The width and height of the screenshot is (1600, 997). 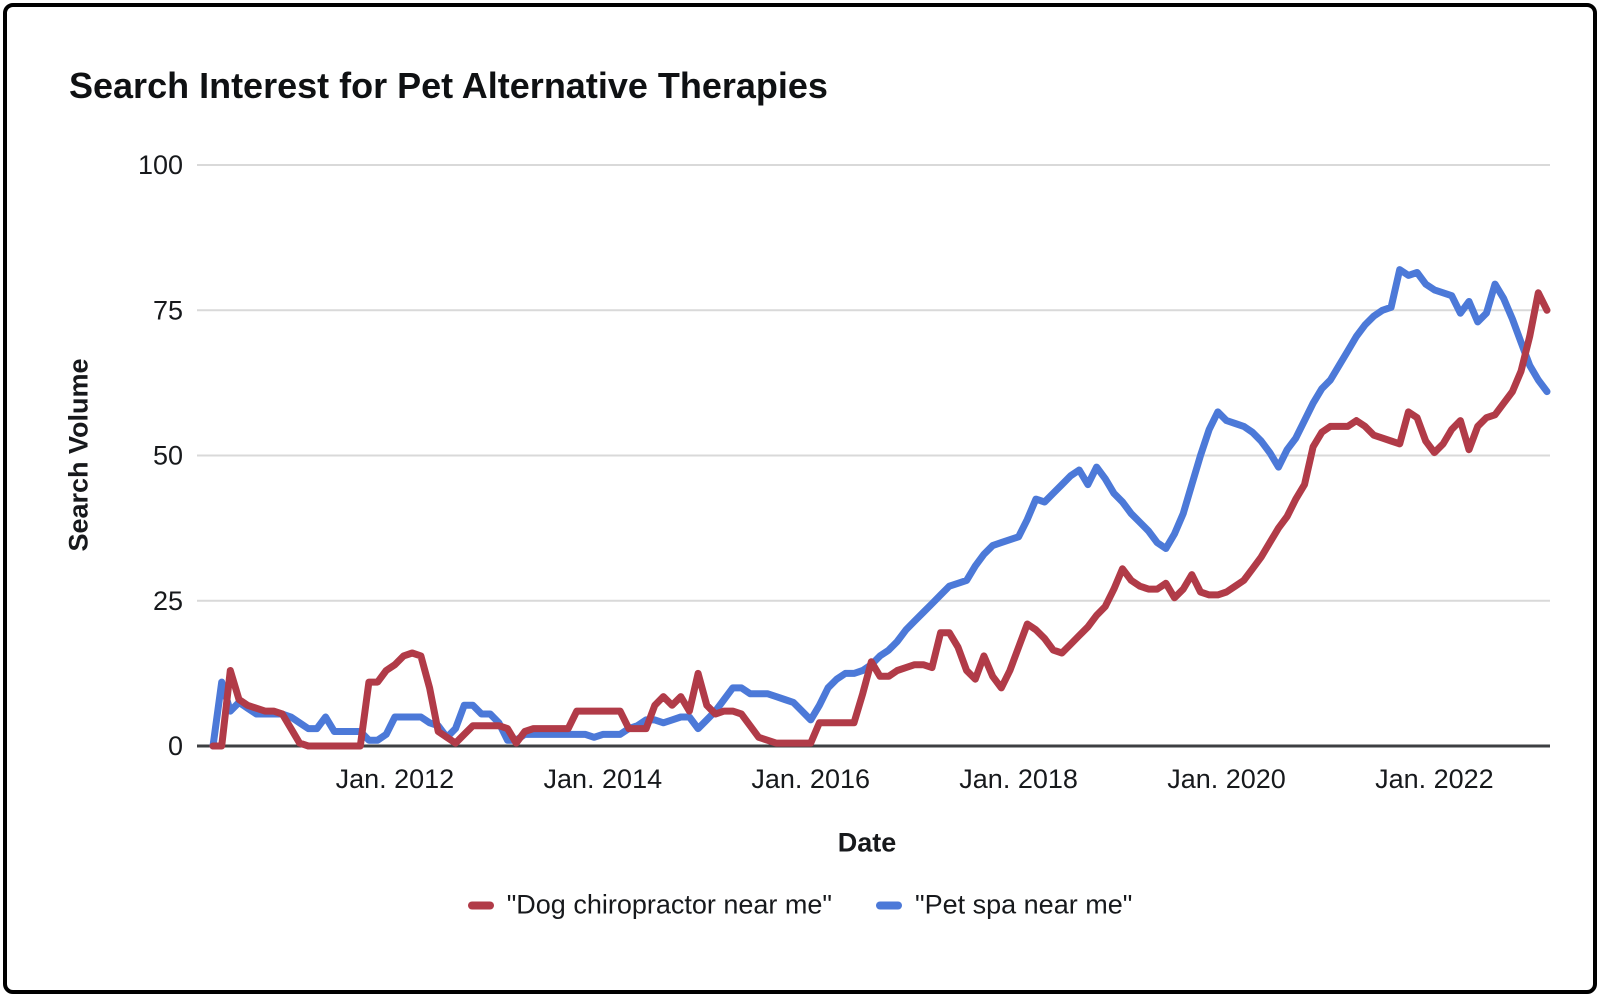 What do you see at coordinates (603, 779) in the screenshot?
I see `x-tick-label: Jan. 2014` at bounding box center [603, 779].